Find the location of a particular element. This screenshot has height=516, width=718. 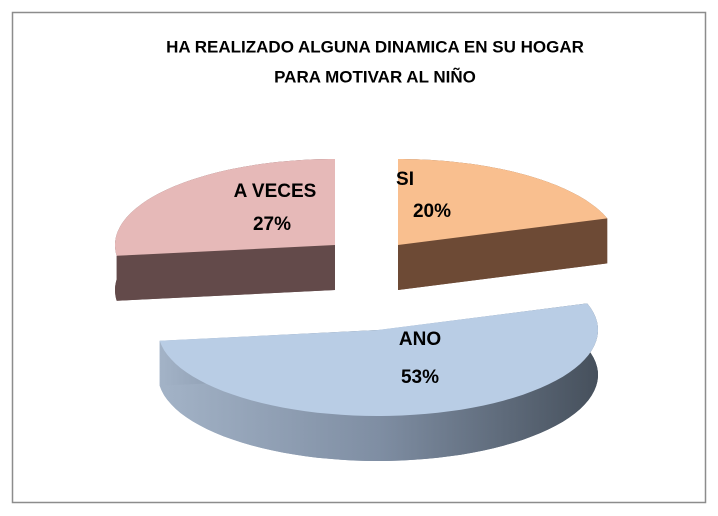

slice-value-label: 27% is located at coordinates (272, 224).